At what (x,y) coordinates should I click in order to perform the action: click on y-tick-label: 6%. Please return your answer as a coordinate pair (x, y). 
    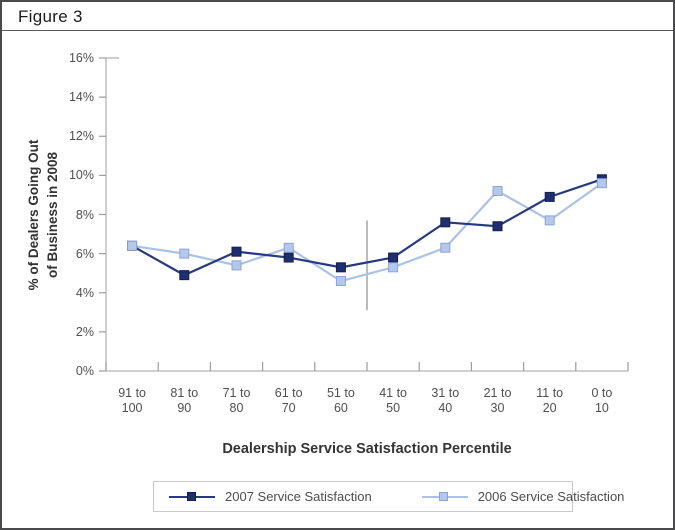
    Looking at the image, I should click on (84, 253).